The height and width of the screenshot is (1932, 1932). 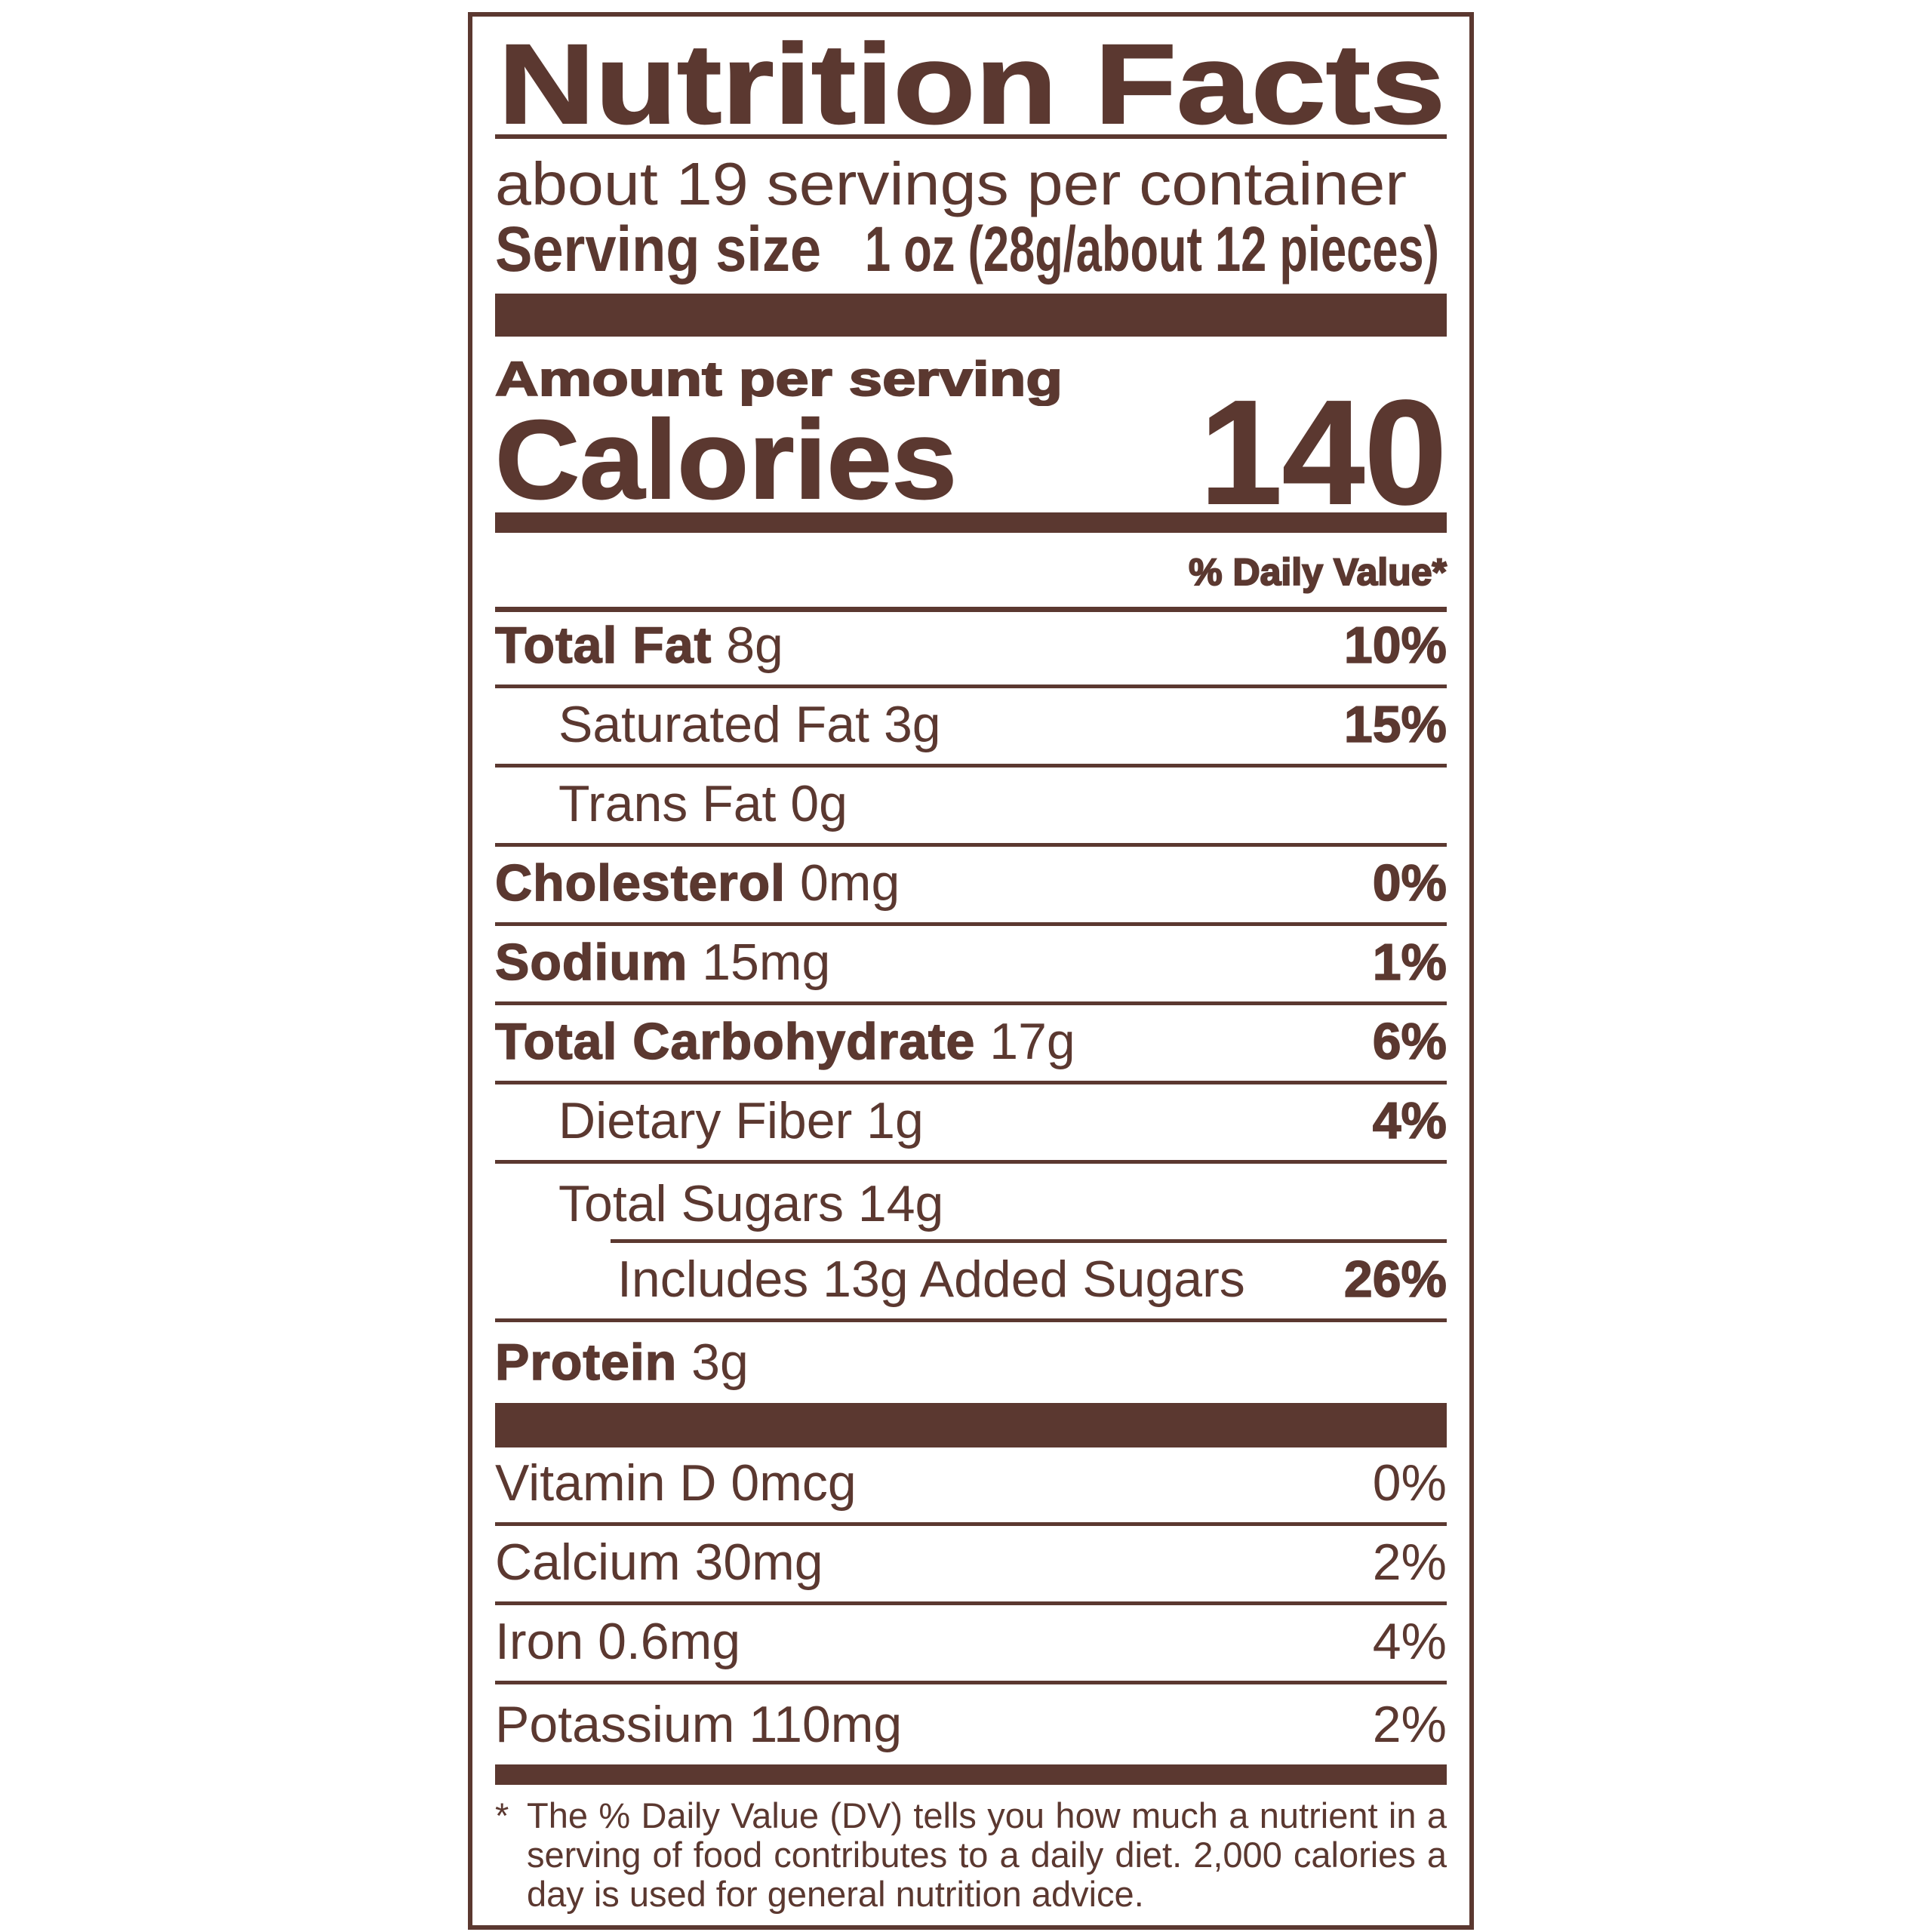 I want to click on vitamin-row-calcium: Calcium 30mg 2%, so click(x=971, y=1567).